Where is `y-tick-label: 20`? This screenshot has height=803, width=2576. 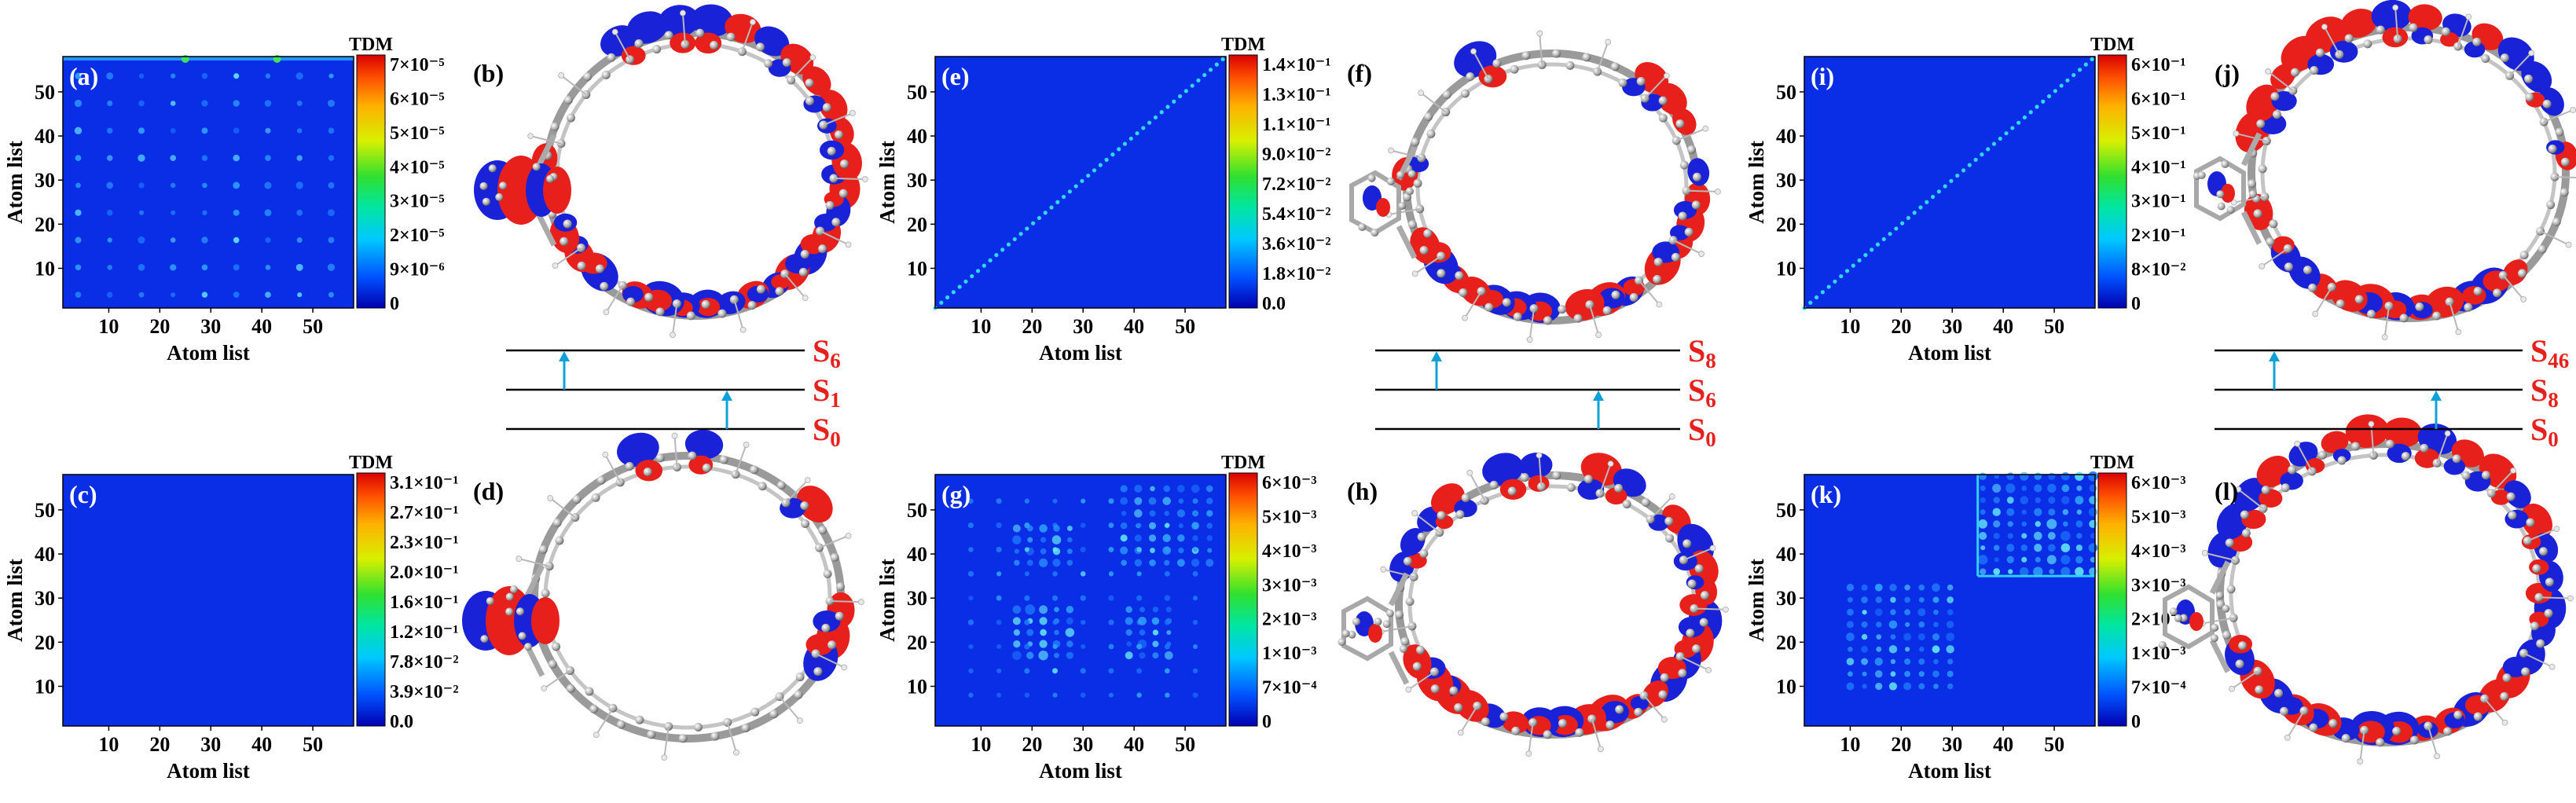 y-tick-label: 20 is located at coordinates (1786, 642).